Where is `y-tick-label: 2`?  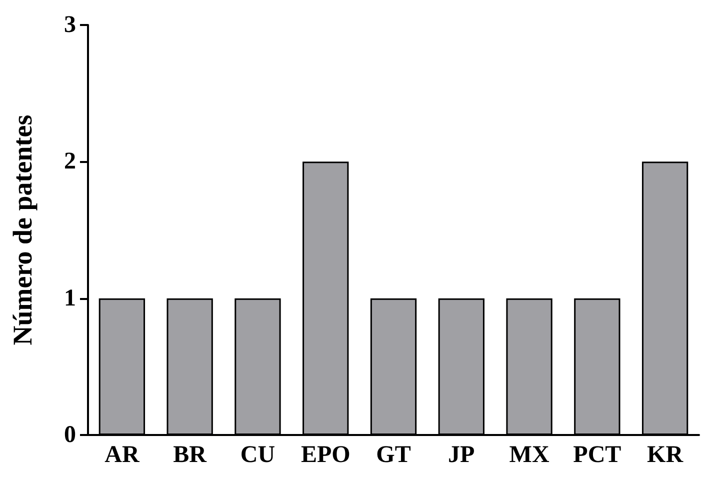 y-tick-label: 2 is located at coordinates (70, 161).